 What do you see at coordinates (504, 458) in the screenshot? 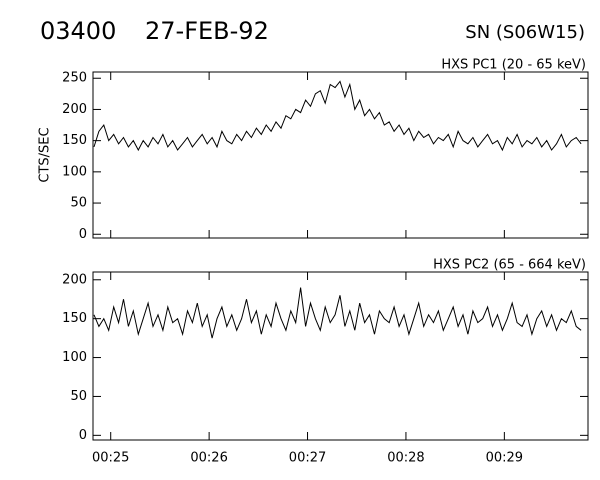
I see `x-tick-label: 00:29` at bounding box center [504, 458].